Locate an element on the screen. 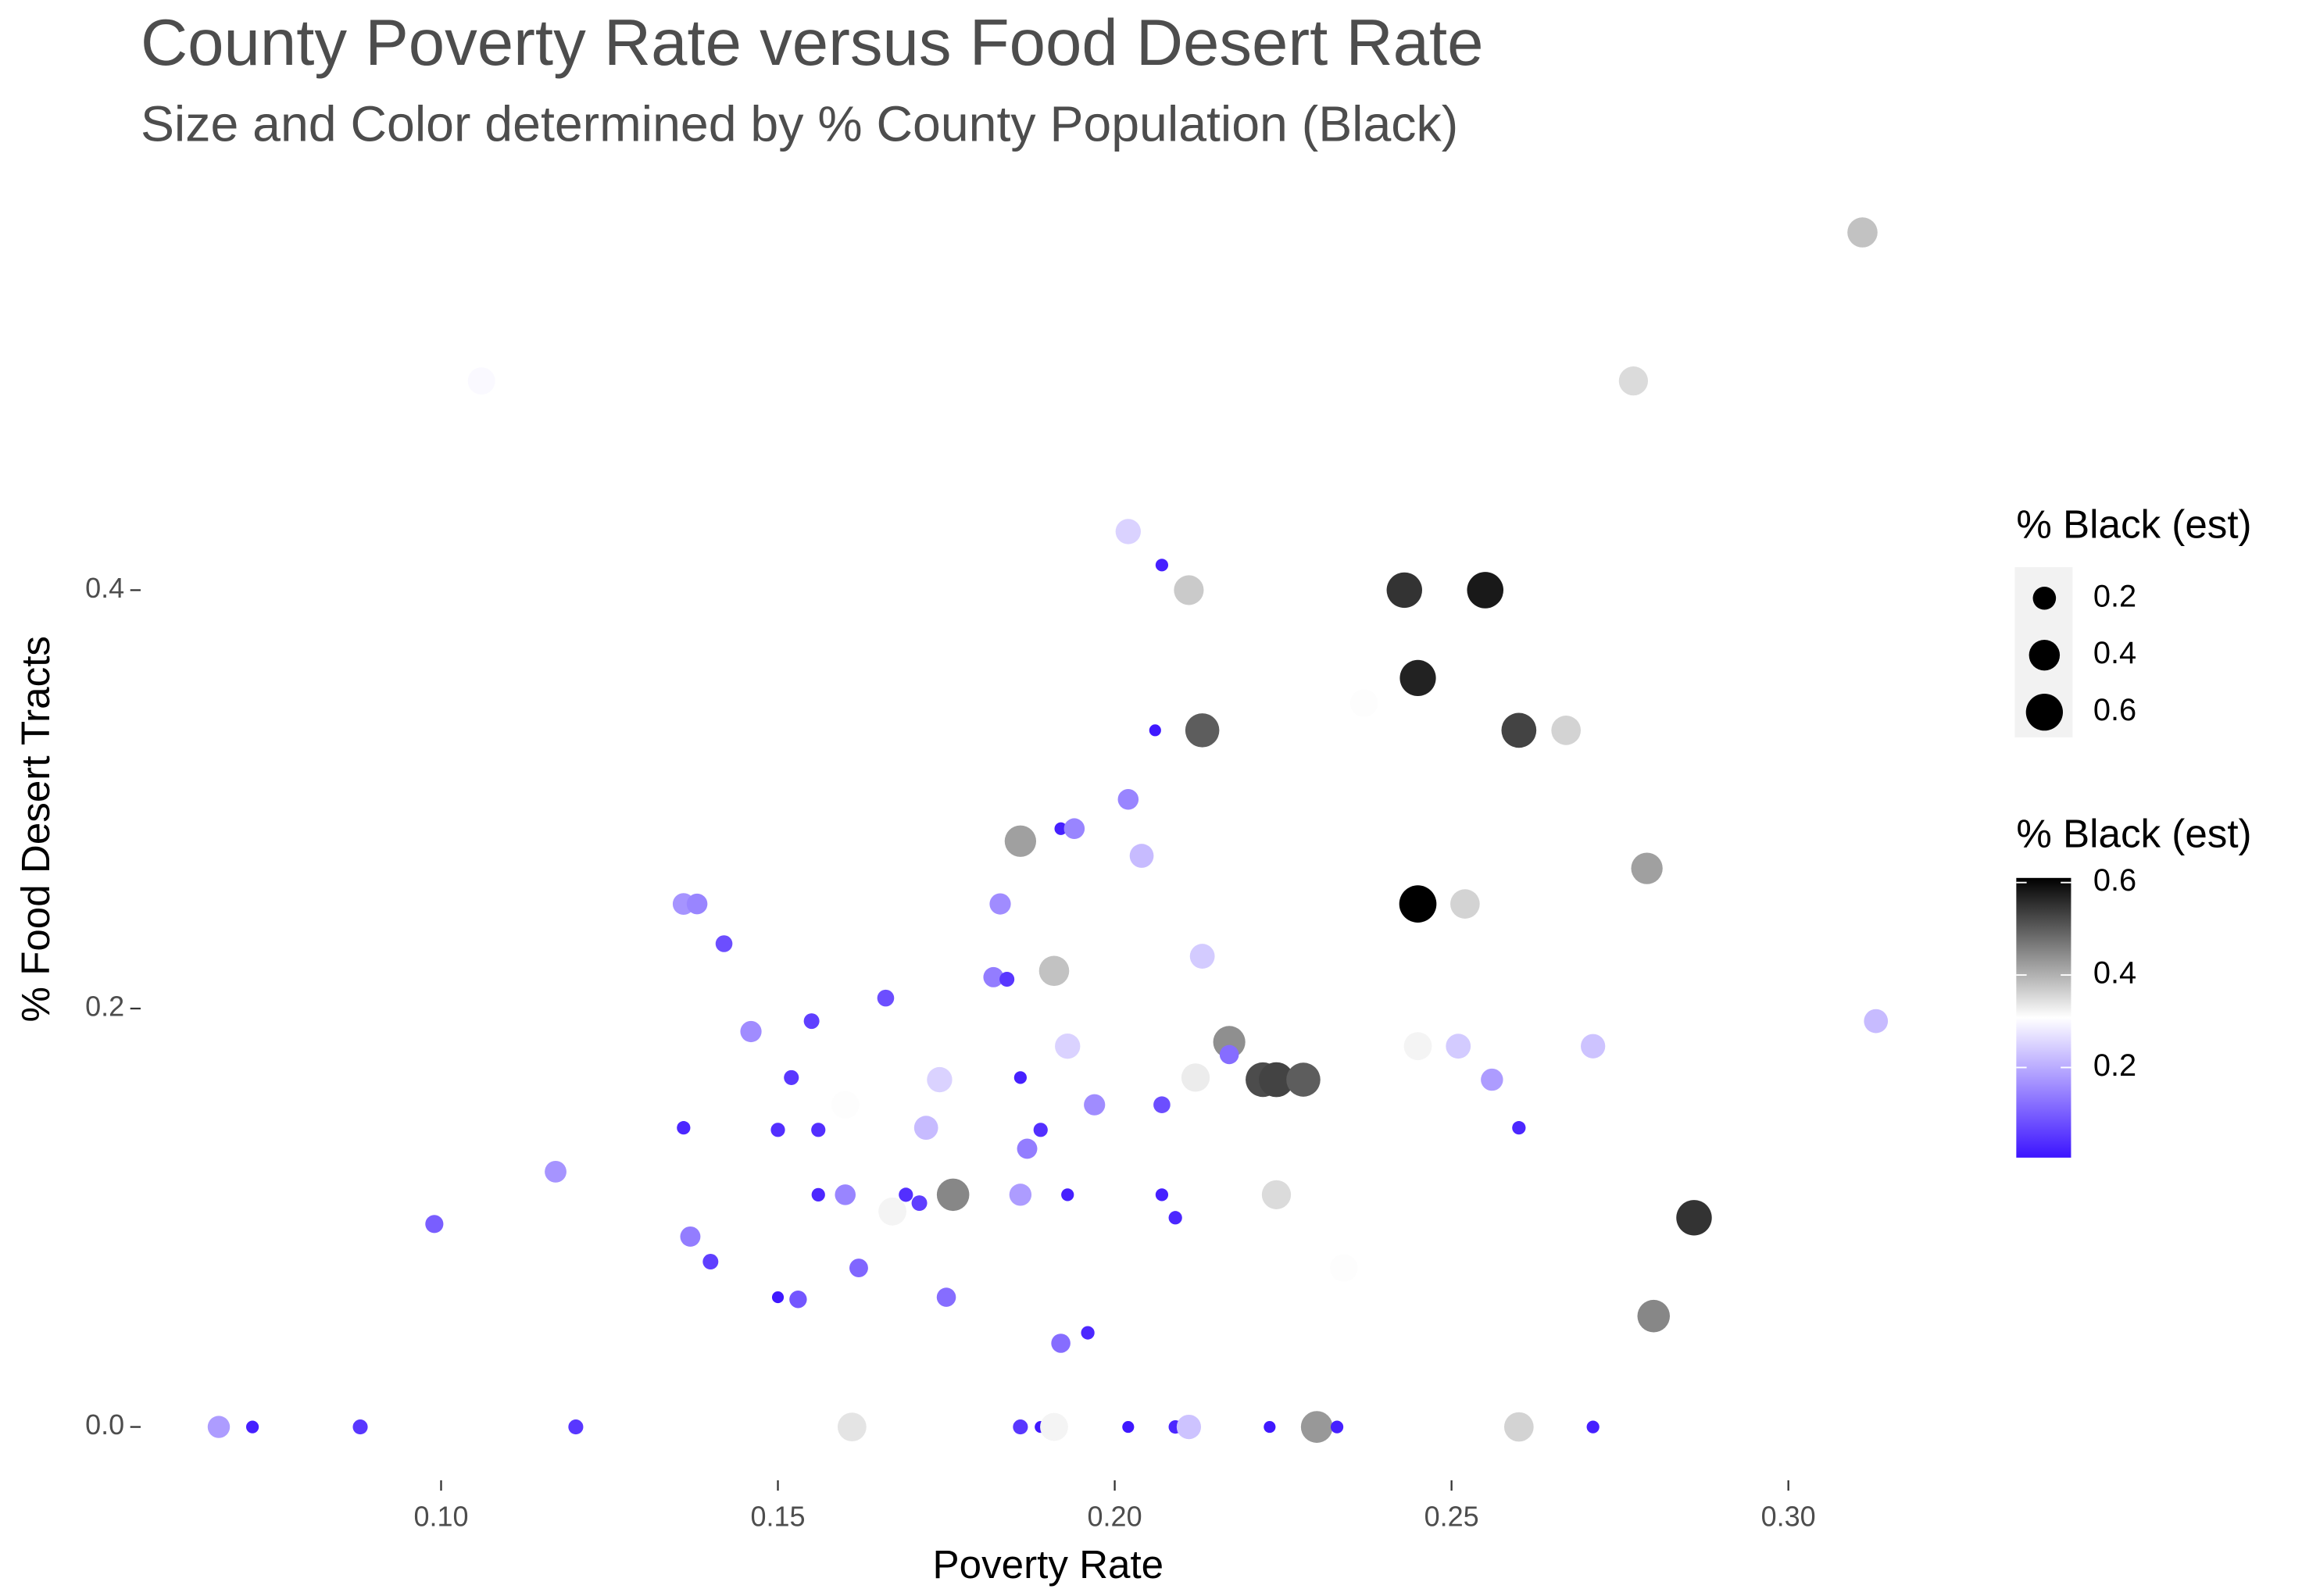 The height and width of the screenshot is (1596, 2302). x-tick-label: 0.20 is located at coordinates (1115, 1517).